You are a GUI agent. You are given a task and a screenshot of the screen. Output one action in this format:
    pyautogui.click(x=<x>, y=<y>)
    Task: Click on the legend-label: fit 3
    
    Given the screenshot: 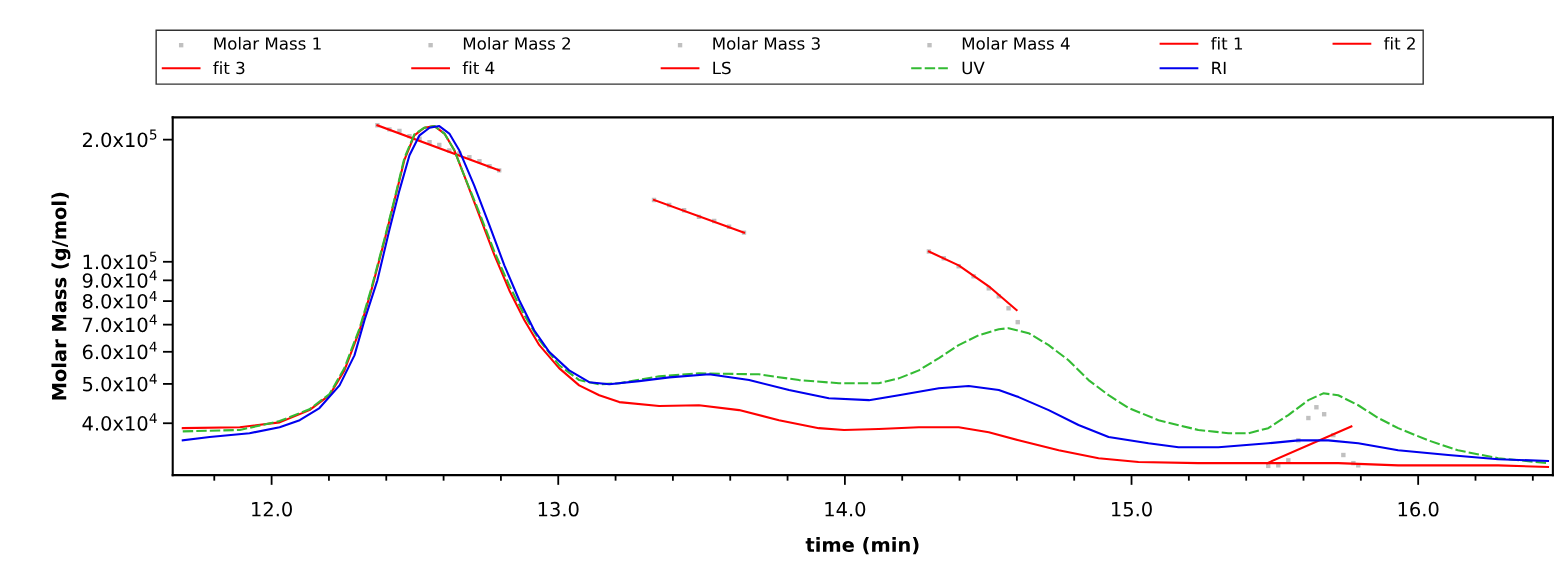 What is the action you would take?
    pyautogui.click(x=229, y=68)
    